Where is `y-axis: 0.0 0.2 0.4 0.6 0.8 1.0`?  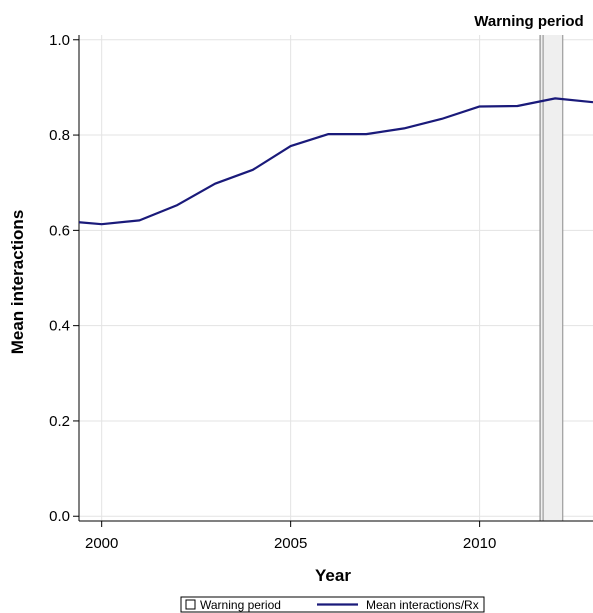
y-axis: 0.0 0.2 0.4 0.6 0.8 1.0 is located at coordinates (64, 278).